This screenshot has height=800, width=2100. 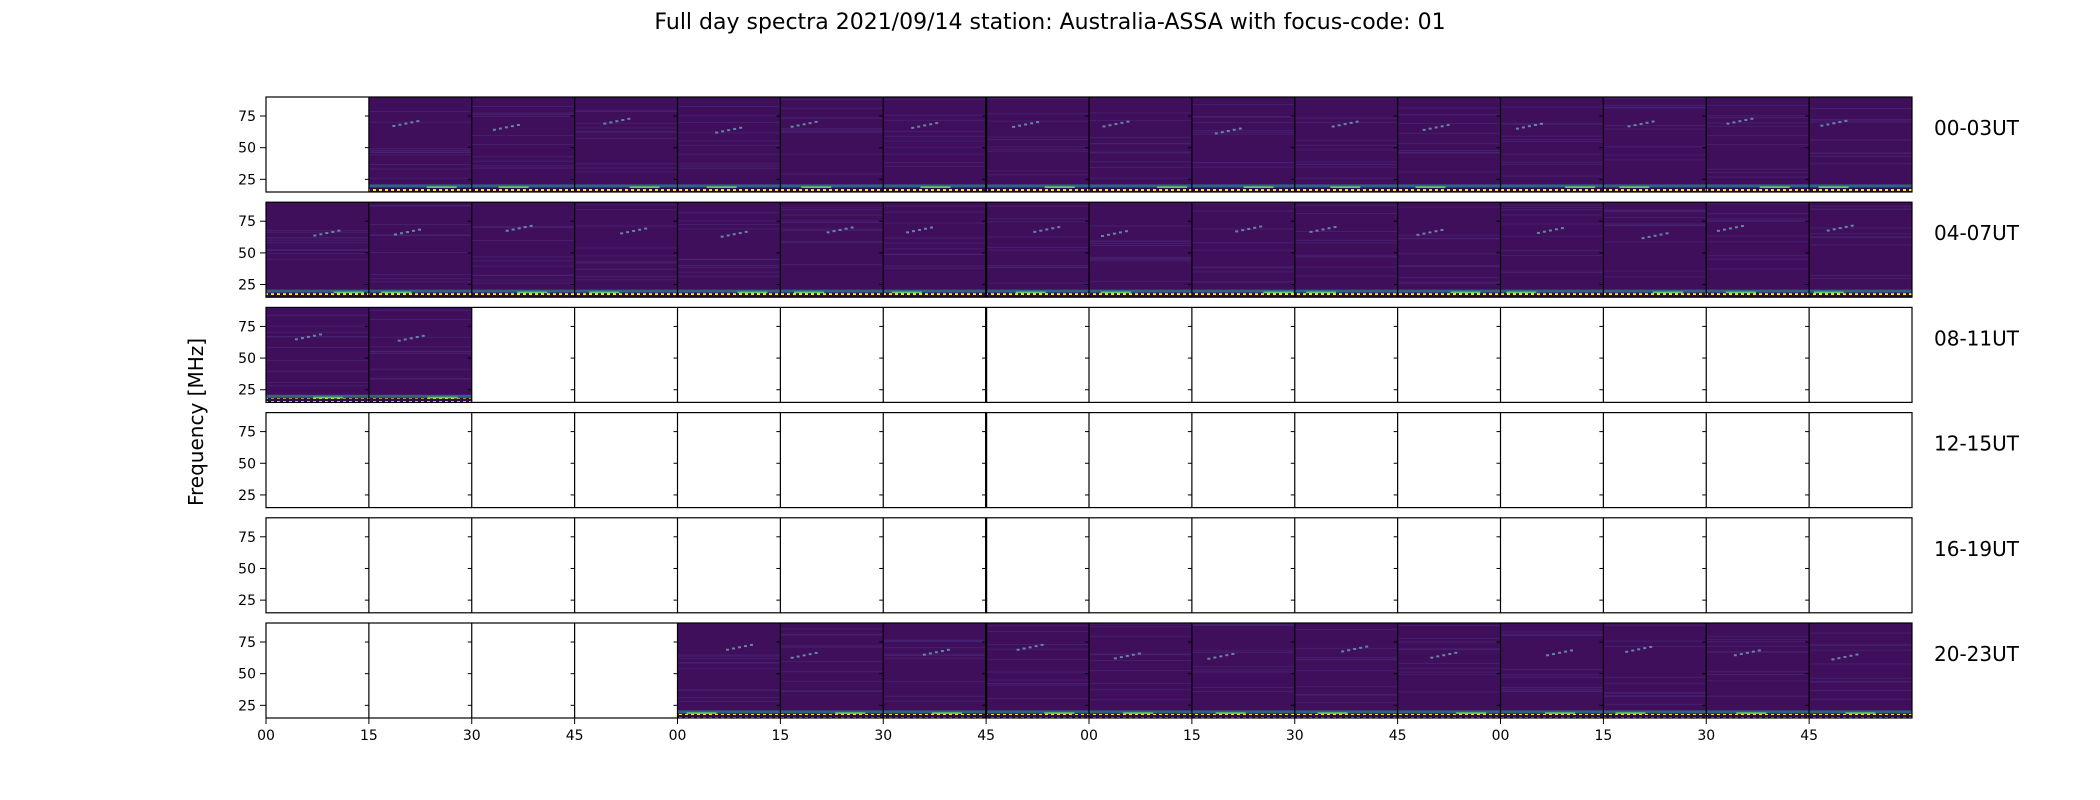 I want to click on x-tick-label: 30, so click(x=883, y=736).